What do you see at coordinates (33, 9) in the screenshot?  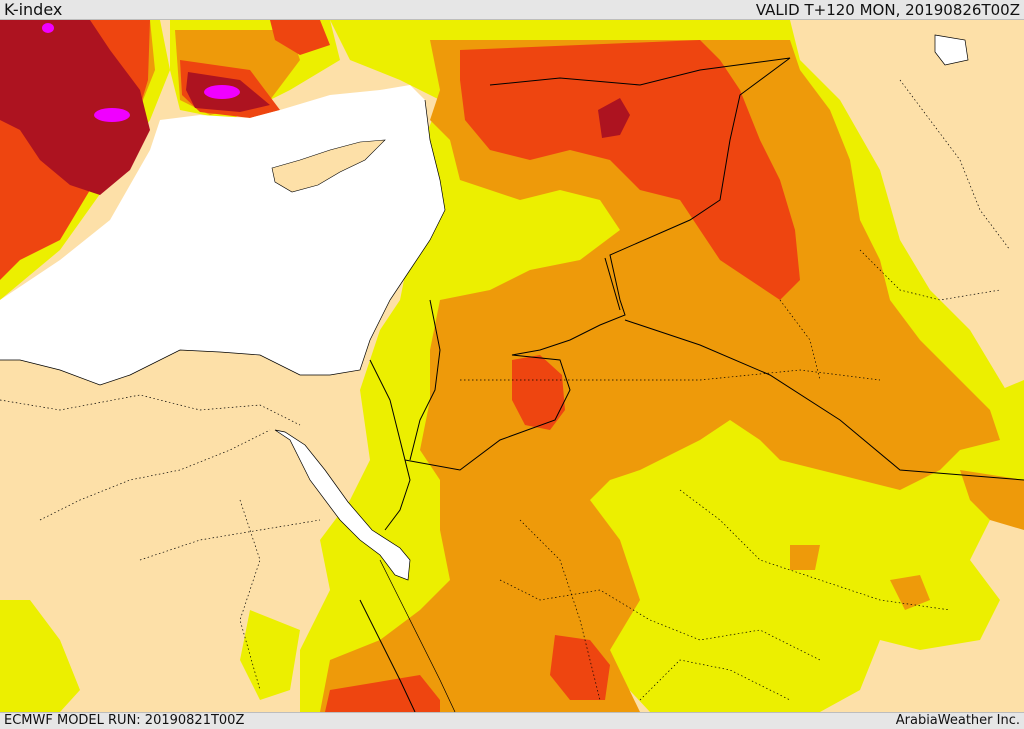 I see `map-title: K-index` at bounding box center [33, 9].